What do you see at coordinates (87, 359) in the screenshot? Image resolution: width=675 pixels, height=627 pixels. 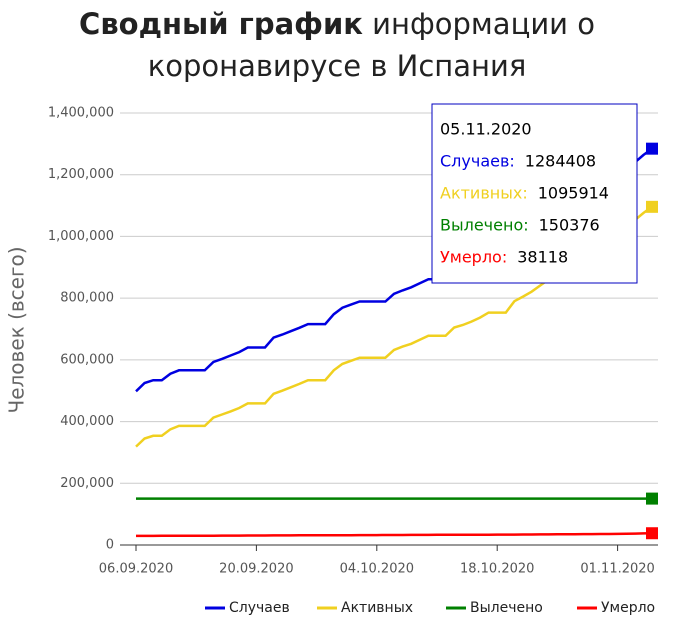 I see `y-tick-label: 600,000` at bounding box center [87, 359].